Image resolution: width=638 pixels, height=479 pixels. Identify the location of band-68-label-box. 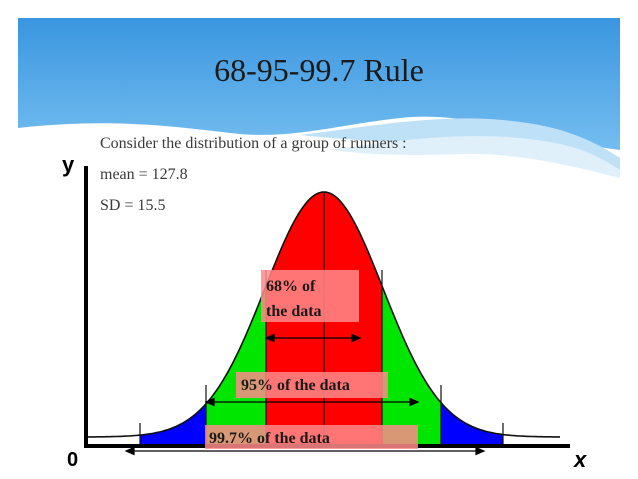
(310, 296).